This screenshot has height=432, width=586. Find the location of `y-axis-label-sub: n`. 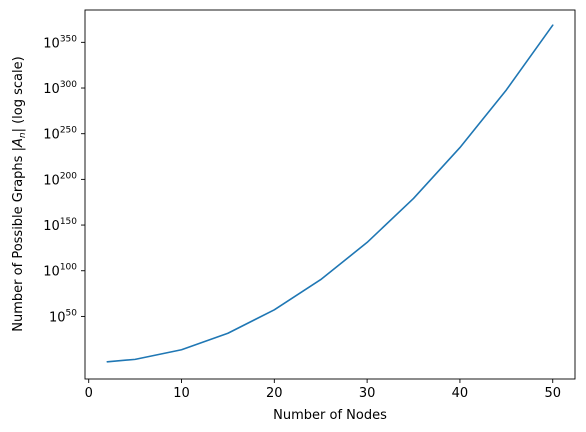

y-axis-label-sub: n is located at coordinates (23, 135).